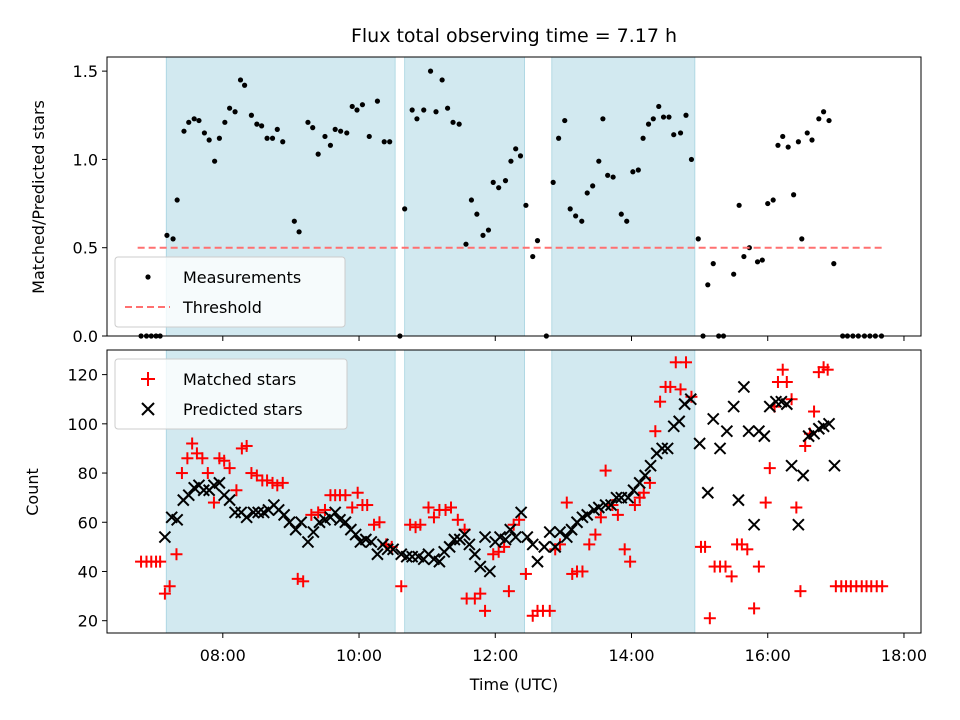 Image resolution: width=960 pixels, height=720 pixels. I want to click on legend-measurements-marker, so click(148, 277).